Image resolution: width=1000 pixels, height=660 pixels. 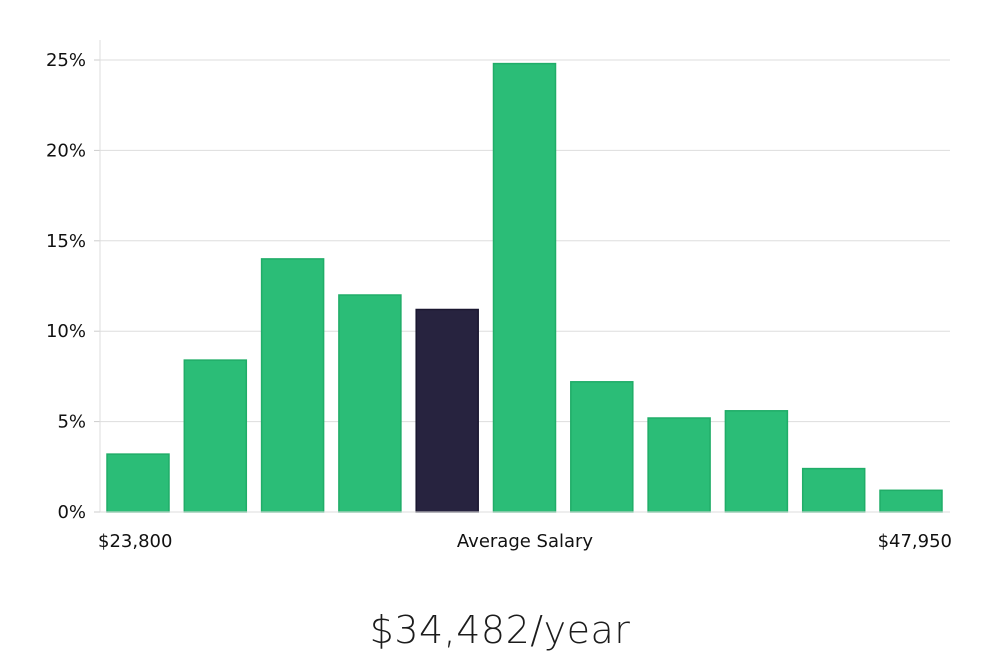 I want to click on y-axis-ticks: 0% 5% 10% 15% 20% 25%, so click(x=73, y=286).